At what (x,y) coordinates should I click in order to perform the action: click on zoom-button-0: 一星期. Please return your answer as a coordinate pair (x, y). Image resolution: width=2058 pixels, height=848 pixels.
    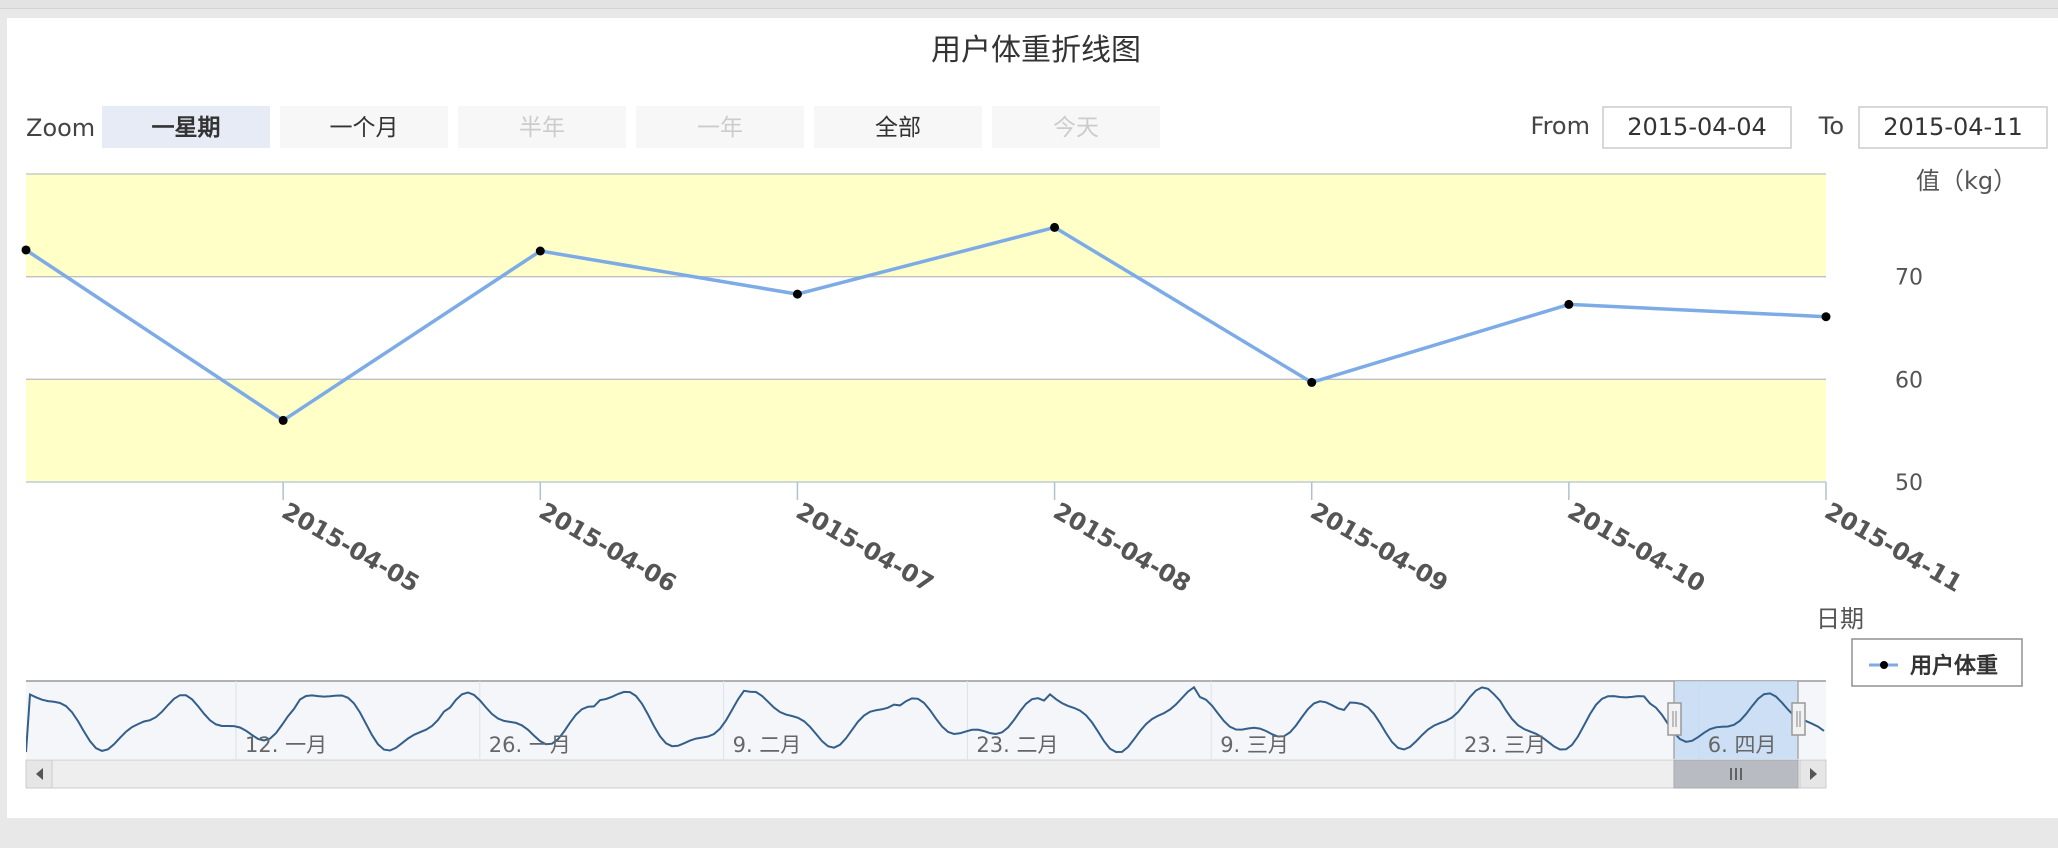
    Looking at the image, I should click on (186, 127).